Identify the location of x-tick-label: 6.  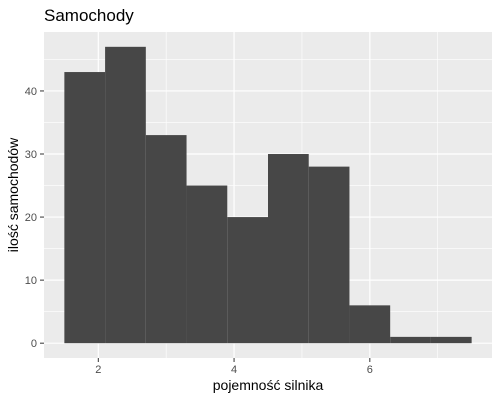
(370, 370).